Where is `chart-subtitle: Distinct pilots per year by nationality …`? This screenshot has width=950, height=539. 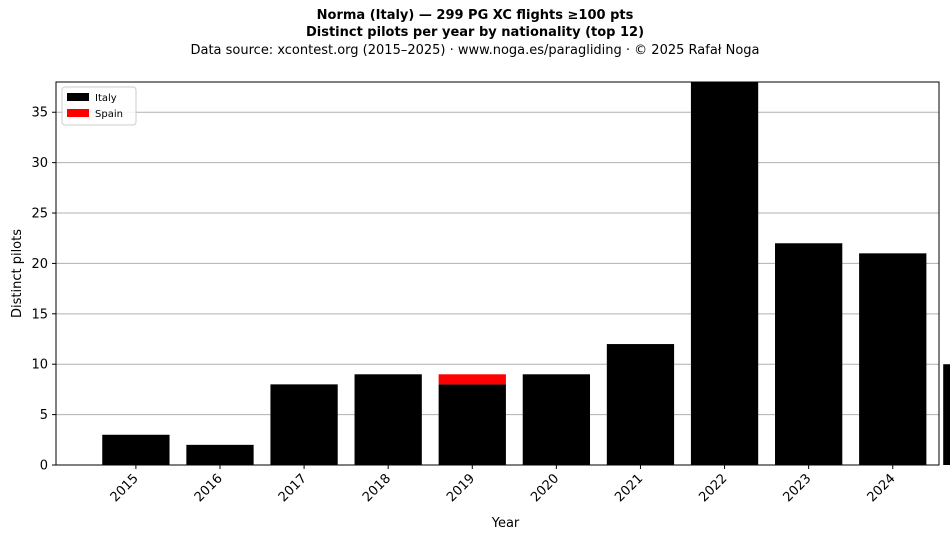 chart-subtitle: Distinct pilots per year by nationality … is located at coordinates (475, 32).